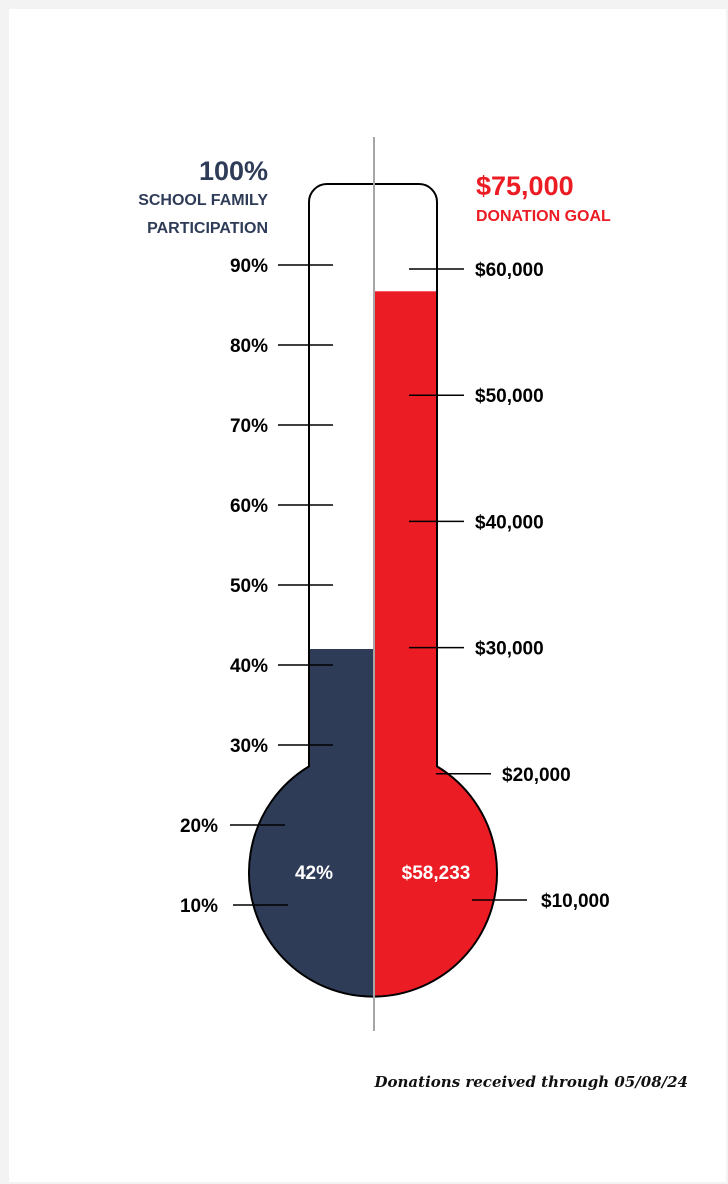  Describe the element at coordinates (249, 586) in the screenshot. I see `participation-tick-label: 50%` at that location.